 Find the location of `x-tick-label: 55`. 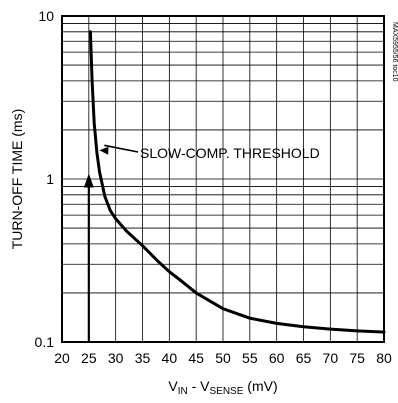

x-tick-label: 55 is located at coordinates (250, 358).